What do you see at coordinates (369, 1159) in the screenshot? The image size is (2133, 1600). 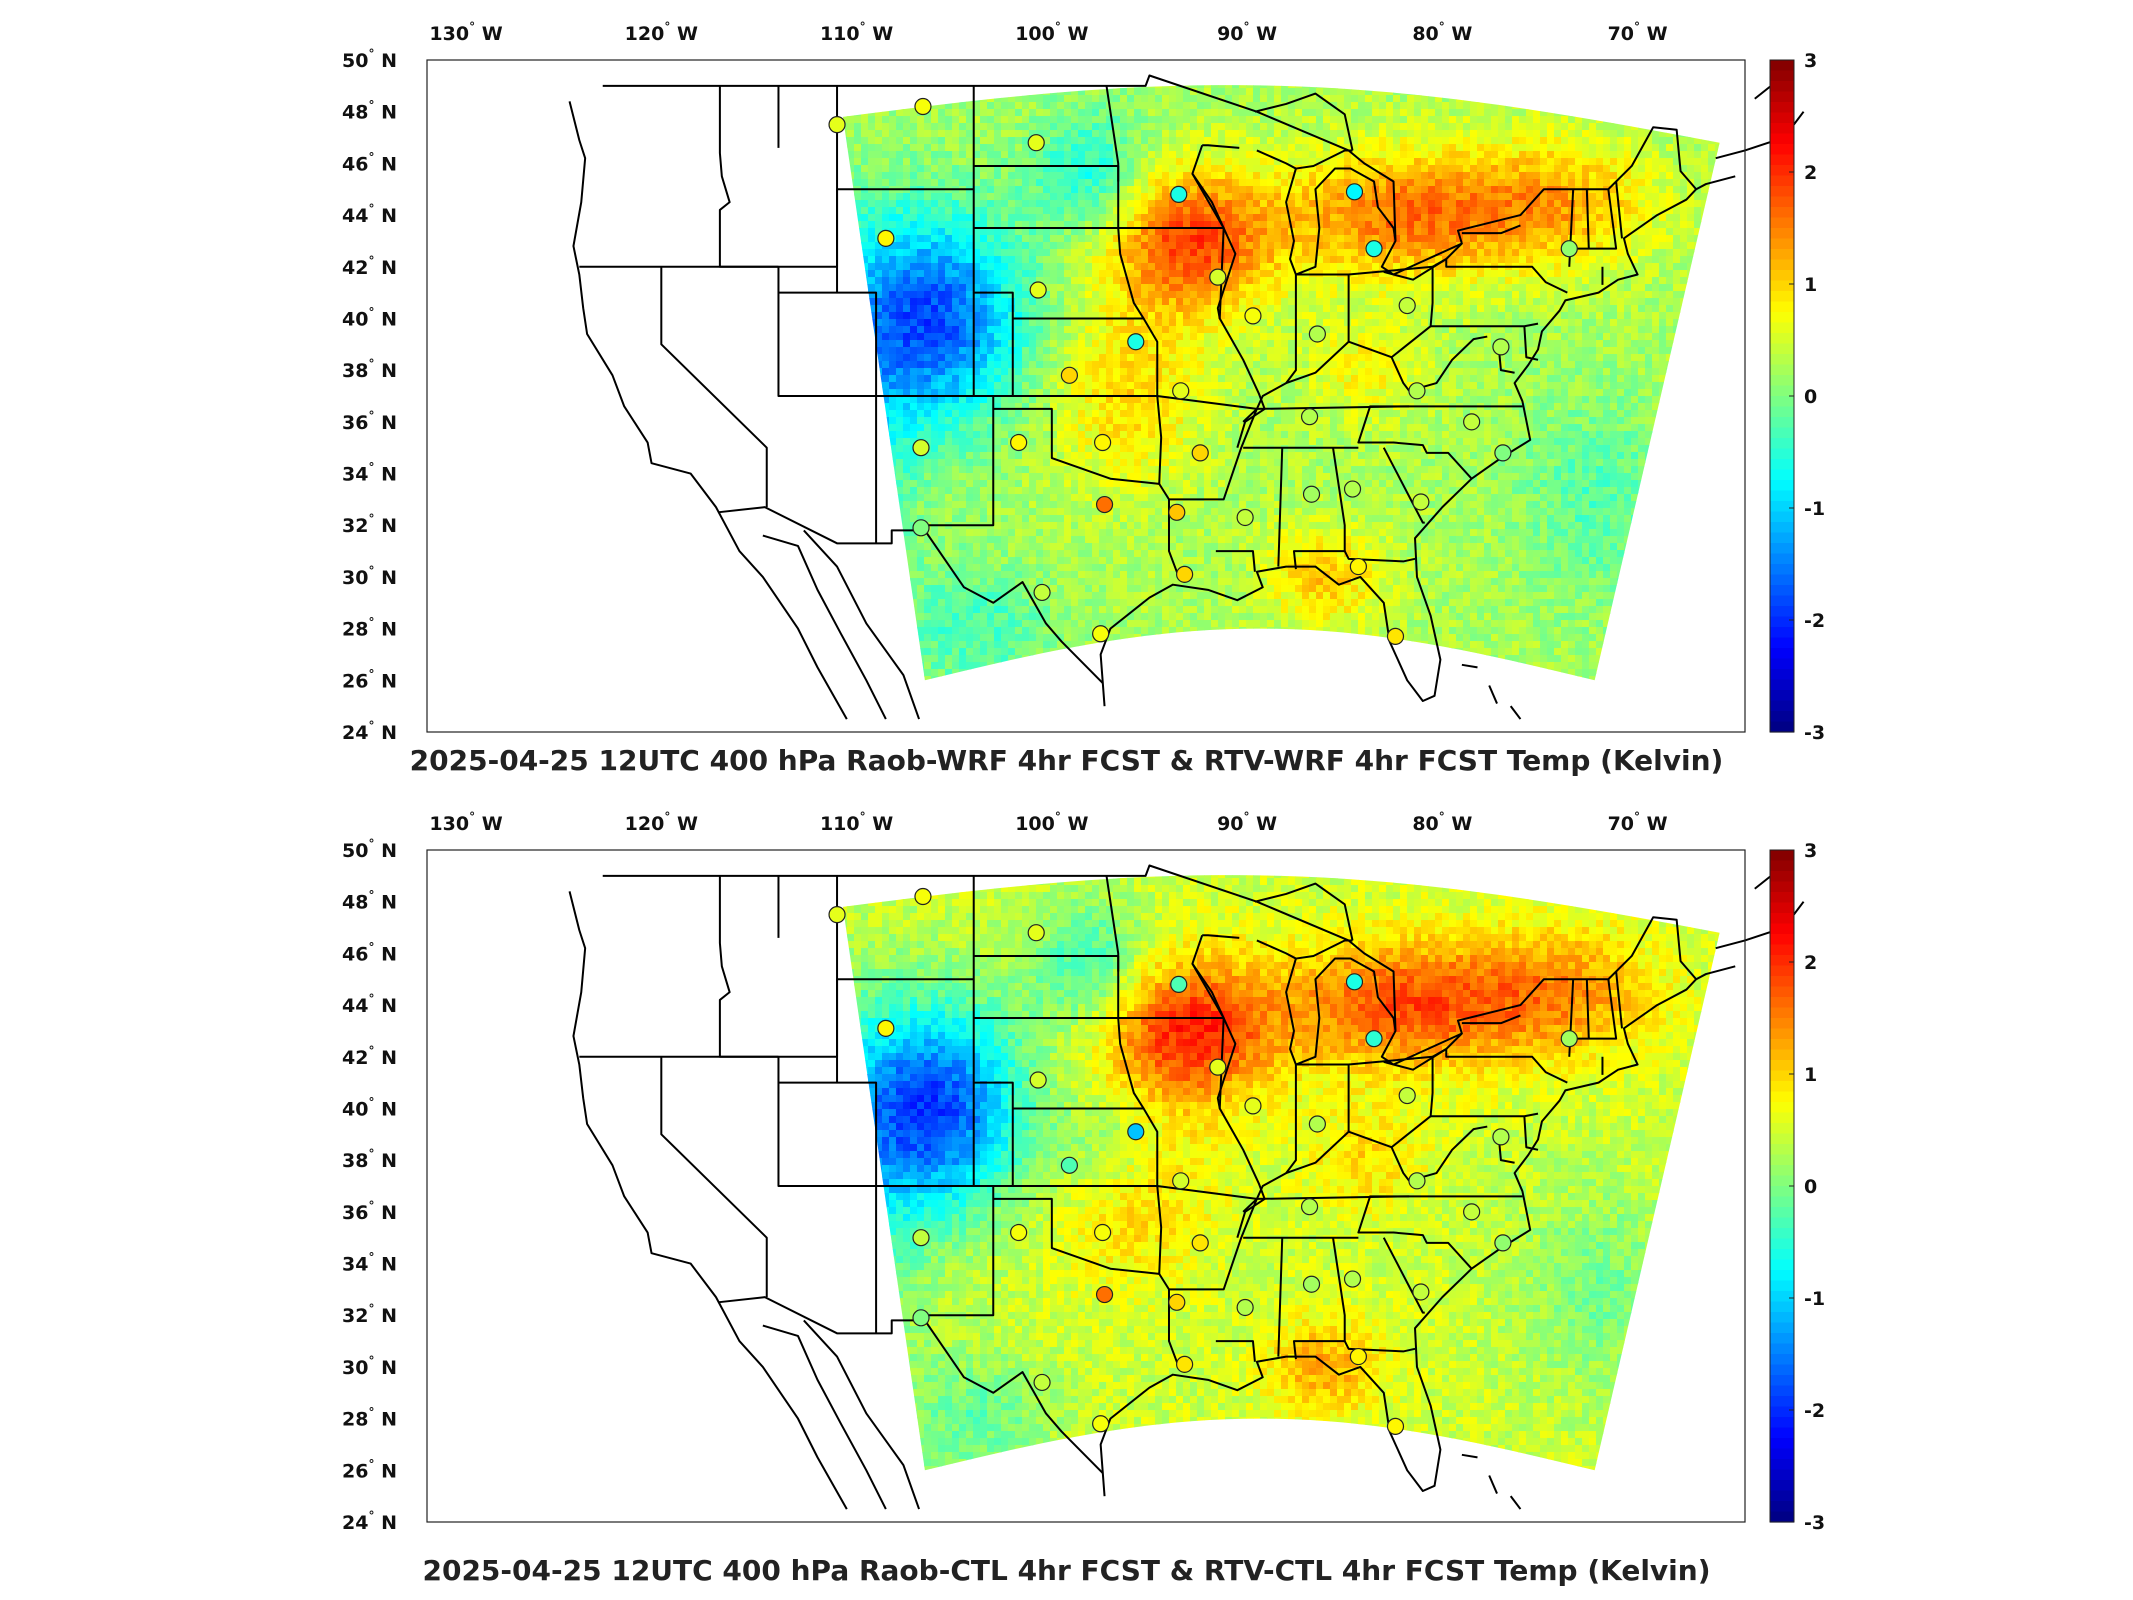 I see `lat-tick-label: 38° N` at bounding box center [369, 1159].